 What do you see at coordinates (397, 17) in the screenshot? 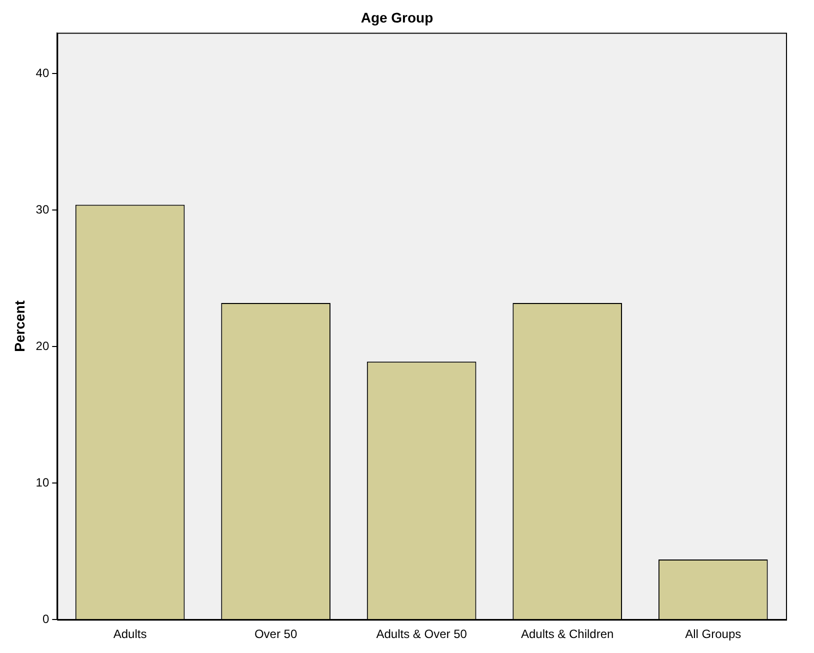
I see `chart-title: Age Group` at bounding box center [397, 17].